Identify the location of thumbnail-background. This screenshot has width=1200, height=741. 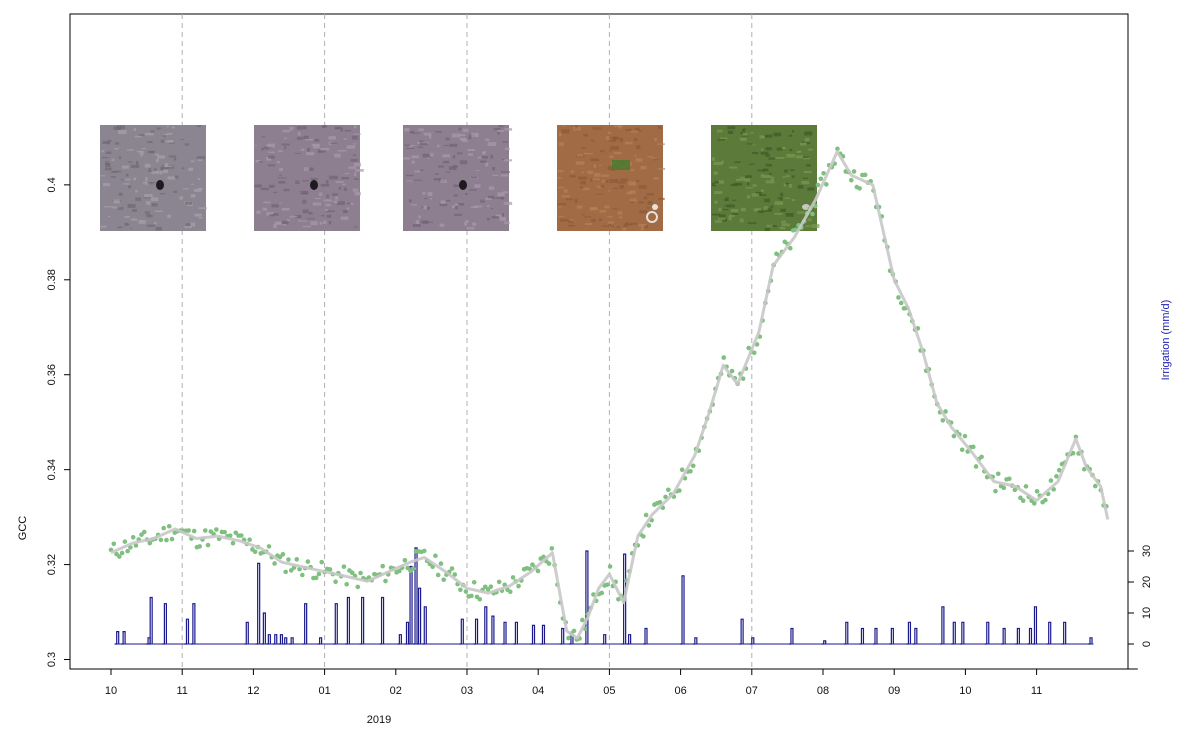
(153, 178).